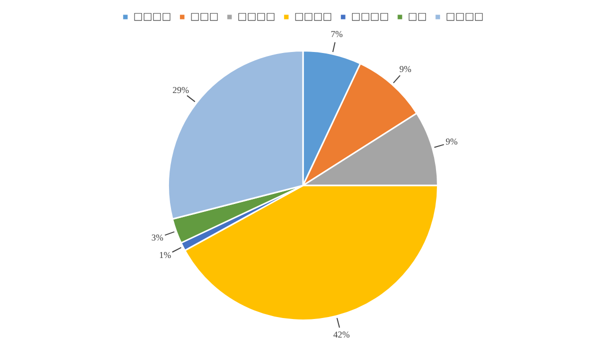  What do you see at coordinates (337, 33) in the screenshot?
I see `data-label: 7%` at bounding box center [337, 33].